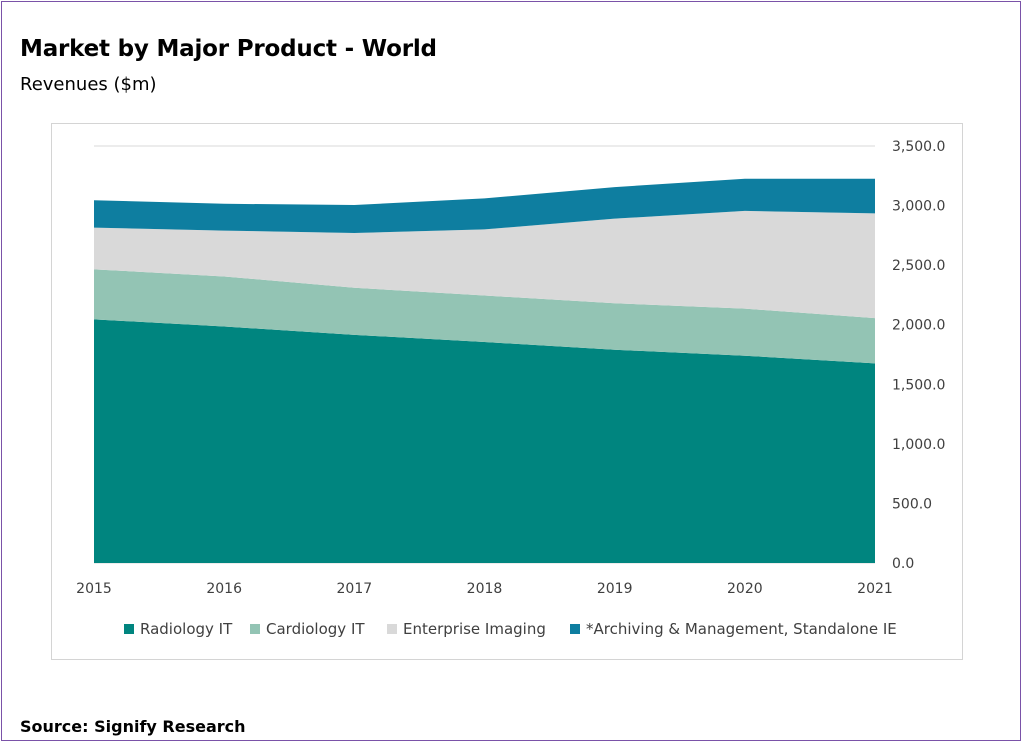 The height and width of the screenshot is (744, 1024). Describe the element at coordinates (918, 385) in the screenshot. I see `y-tick-label: 1,500.0` at that location.